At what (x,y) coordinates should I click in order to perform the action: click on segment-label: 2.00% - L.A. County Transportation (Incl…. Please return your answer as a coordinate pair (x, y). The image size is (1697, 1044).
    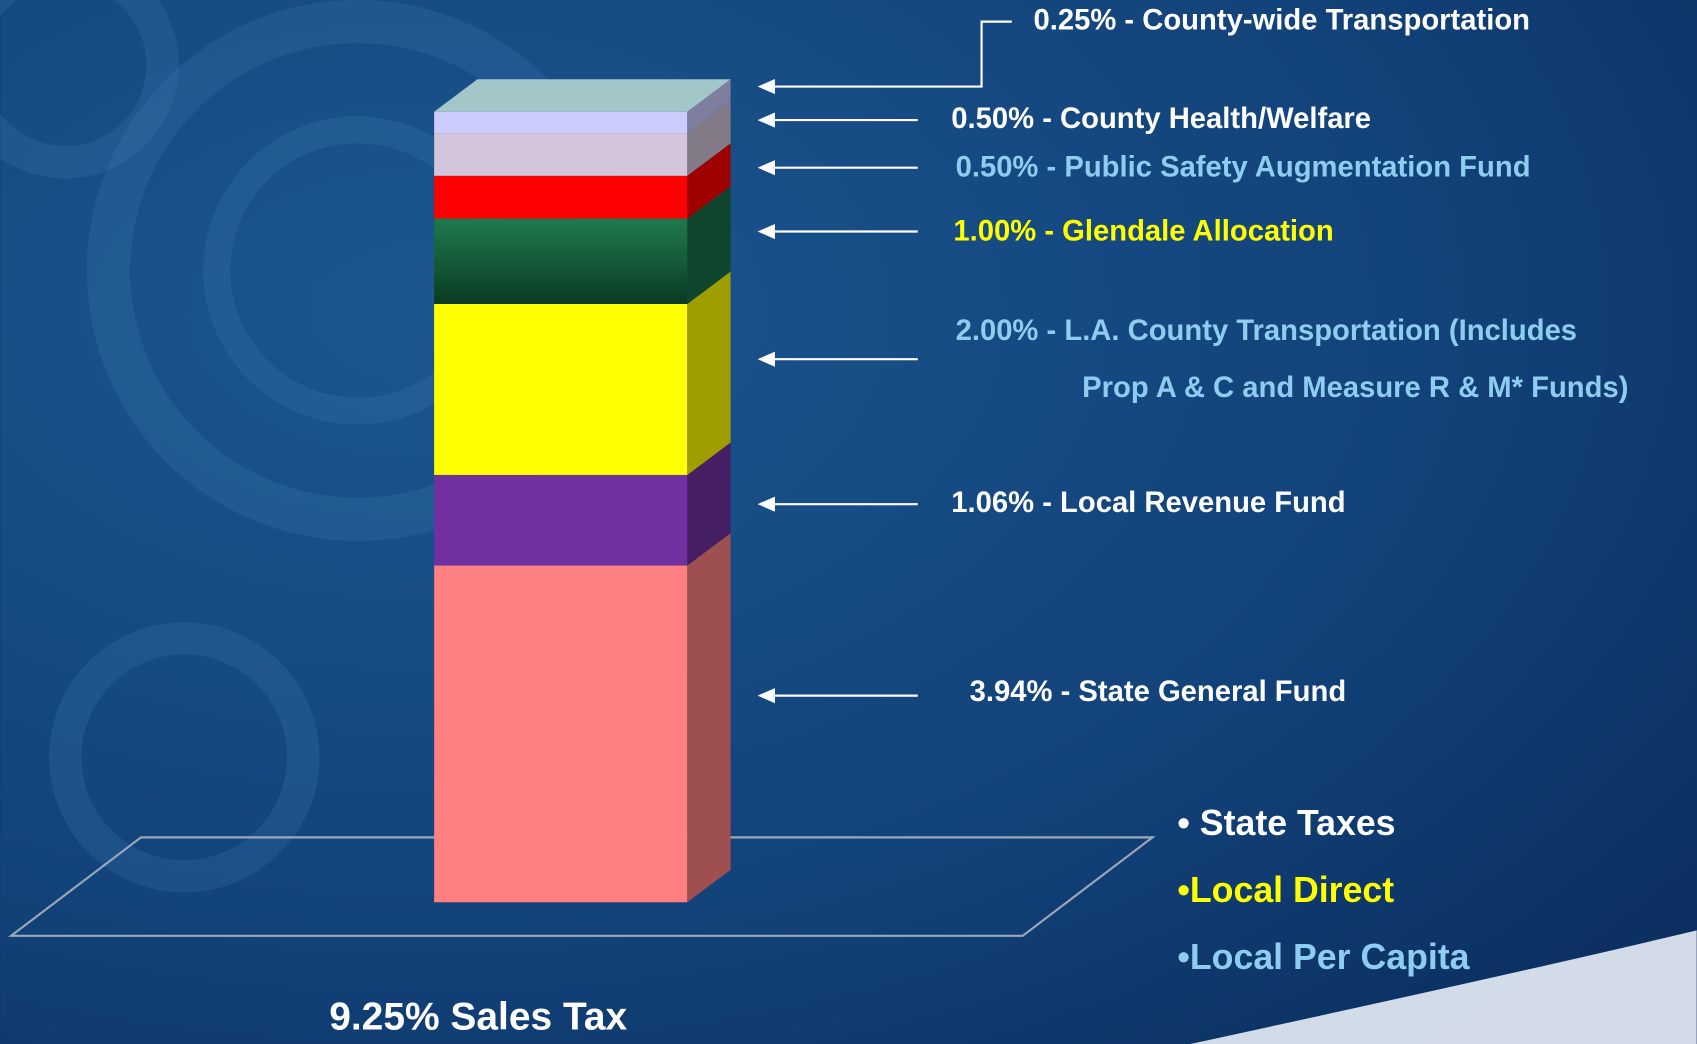
    Looking at the image, I should click on (1266, 331).